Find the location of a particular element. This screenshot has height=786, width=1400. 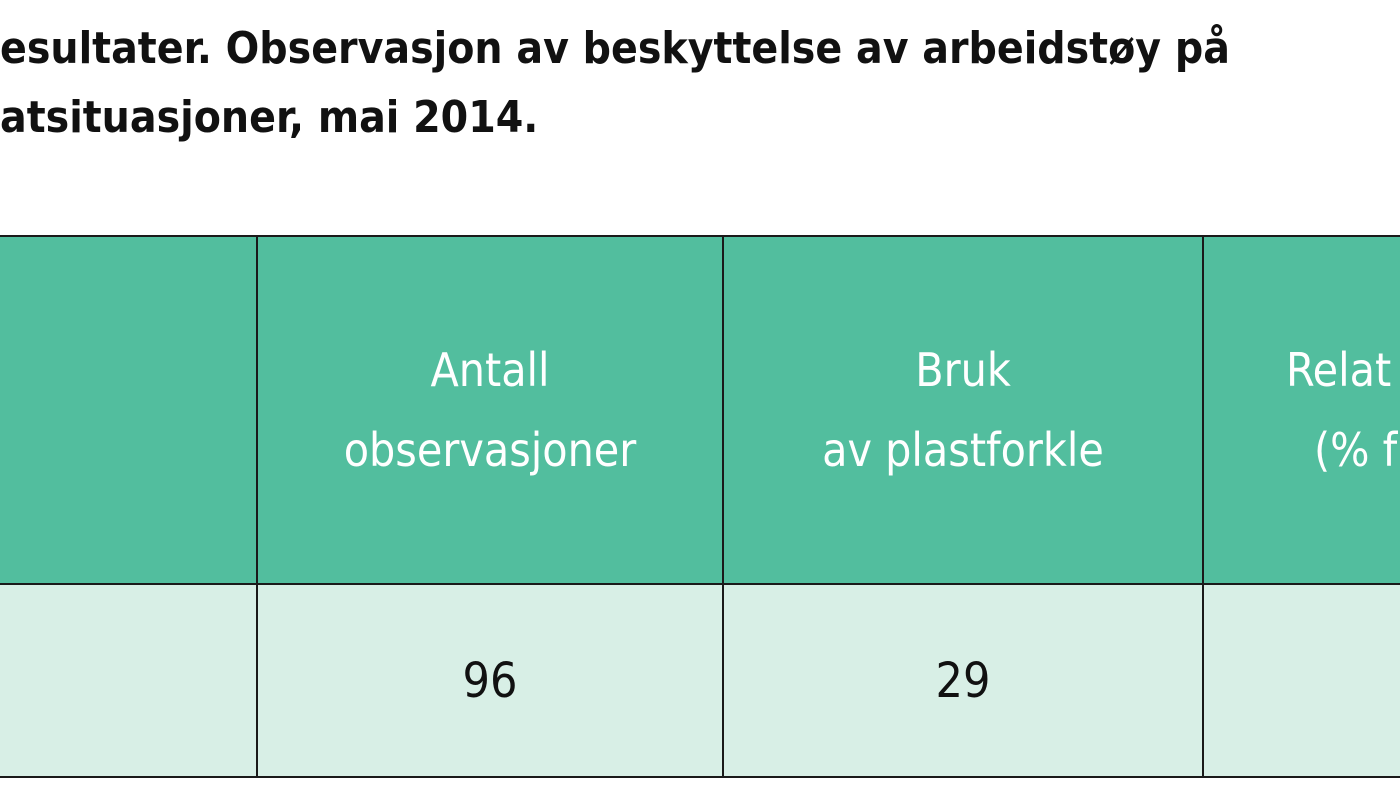

table-cell-antall: 96 is located at coordinates (490, 680).